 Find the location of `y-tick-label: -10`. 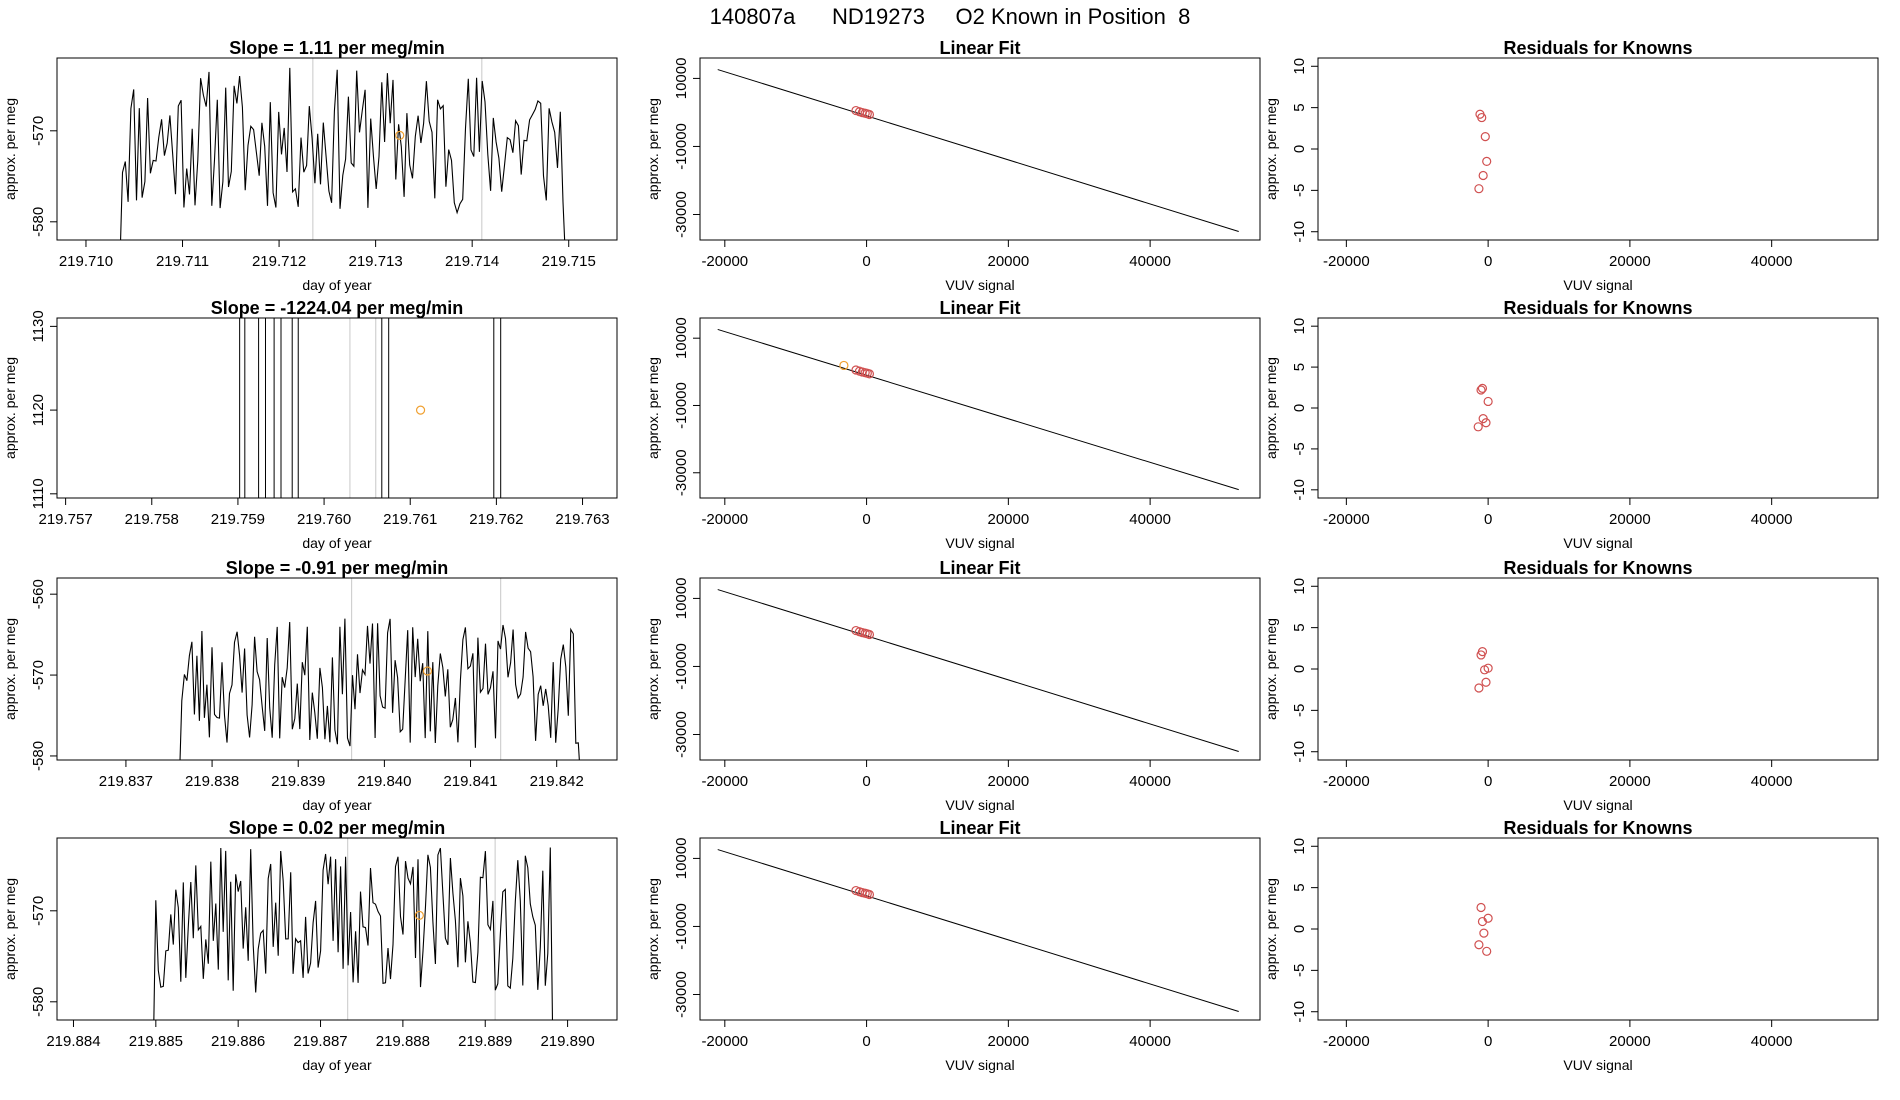

y-tick-label: -10 is located at coordinates (1299, 232).